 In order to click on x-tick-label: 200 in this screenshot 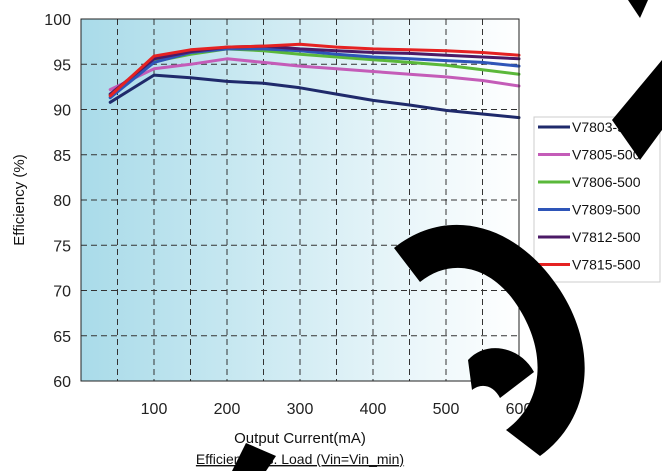, I will do `click(227, 409)`.